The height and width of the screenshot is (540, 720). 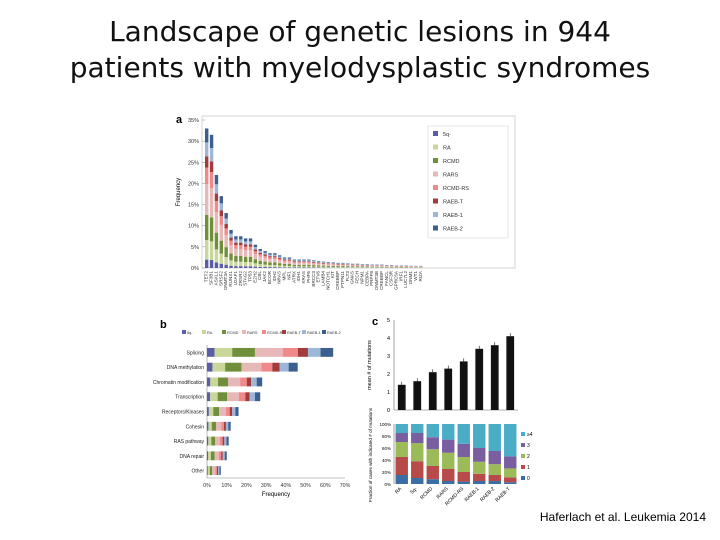 I want to click on x-axis-label: Frequency, so click(x=276, y=495).